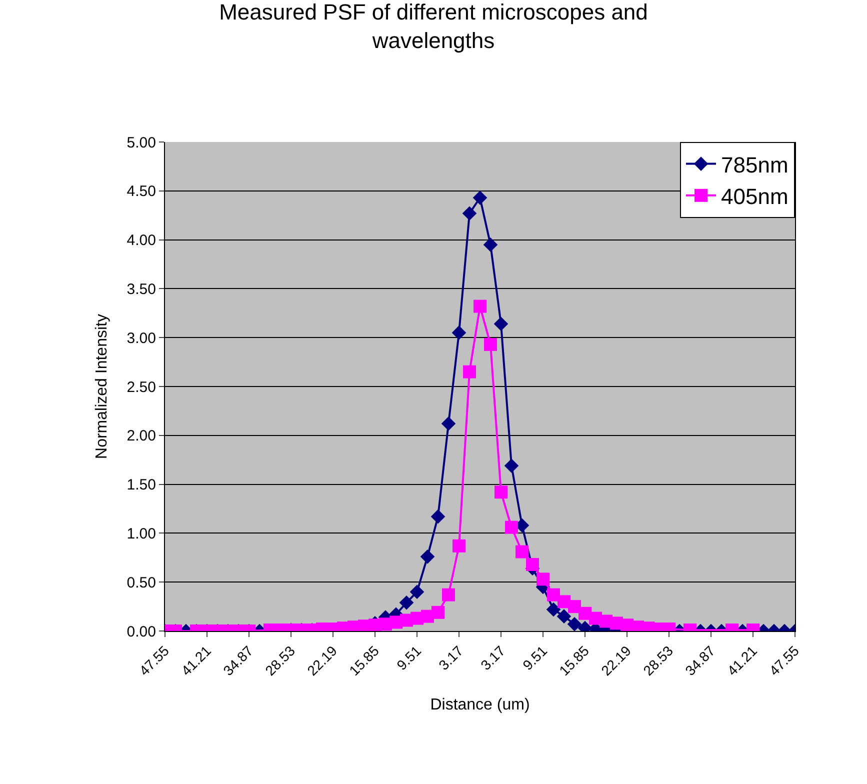 Image resolution: width=867 pixels, height=784 pixels. What do you see at coordinates (102, 386) in the screenshot?
I see `y-axis-title: Normalized Intensity` at bounding box center [102, 386].